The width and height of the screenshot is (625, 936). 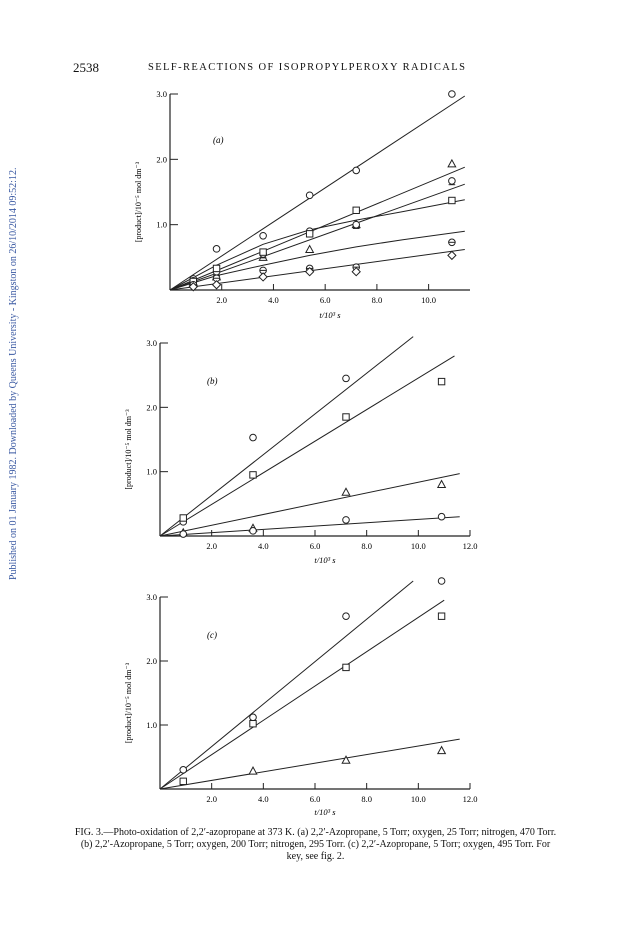 I want to click on panel-label: (c), so click(x=212, y=635).